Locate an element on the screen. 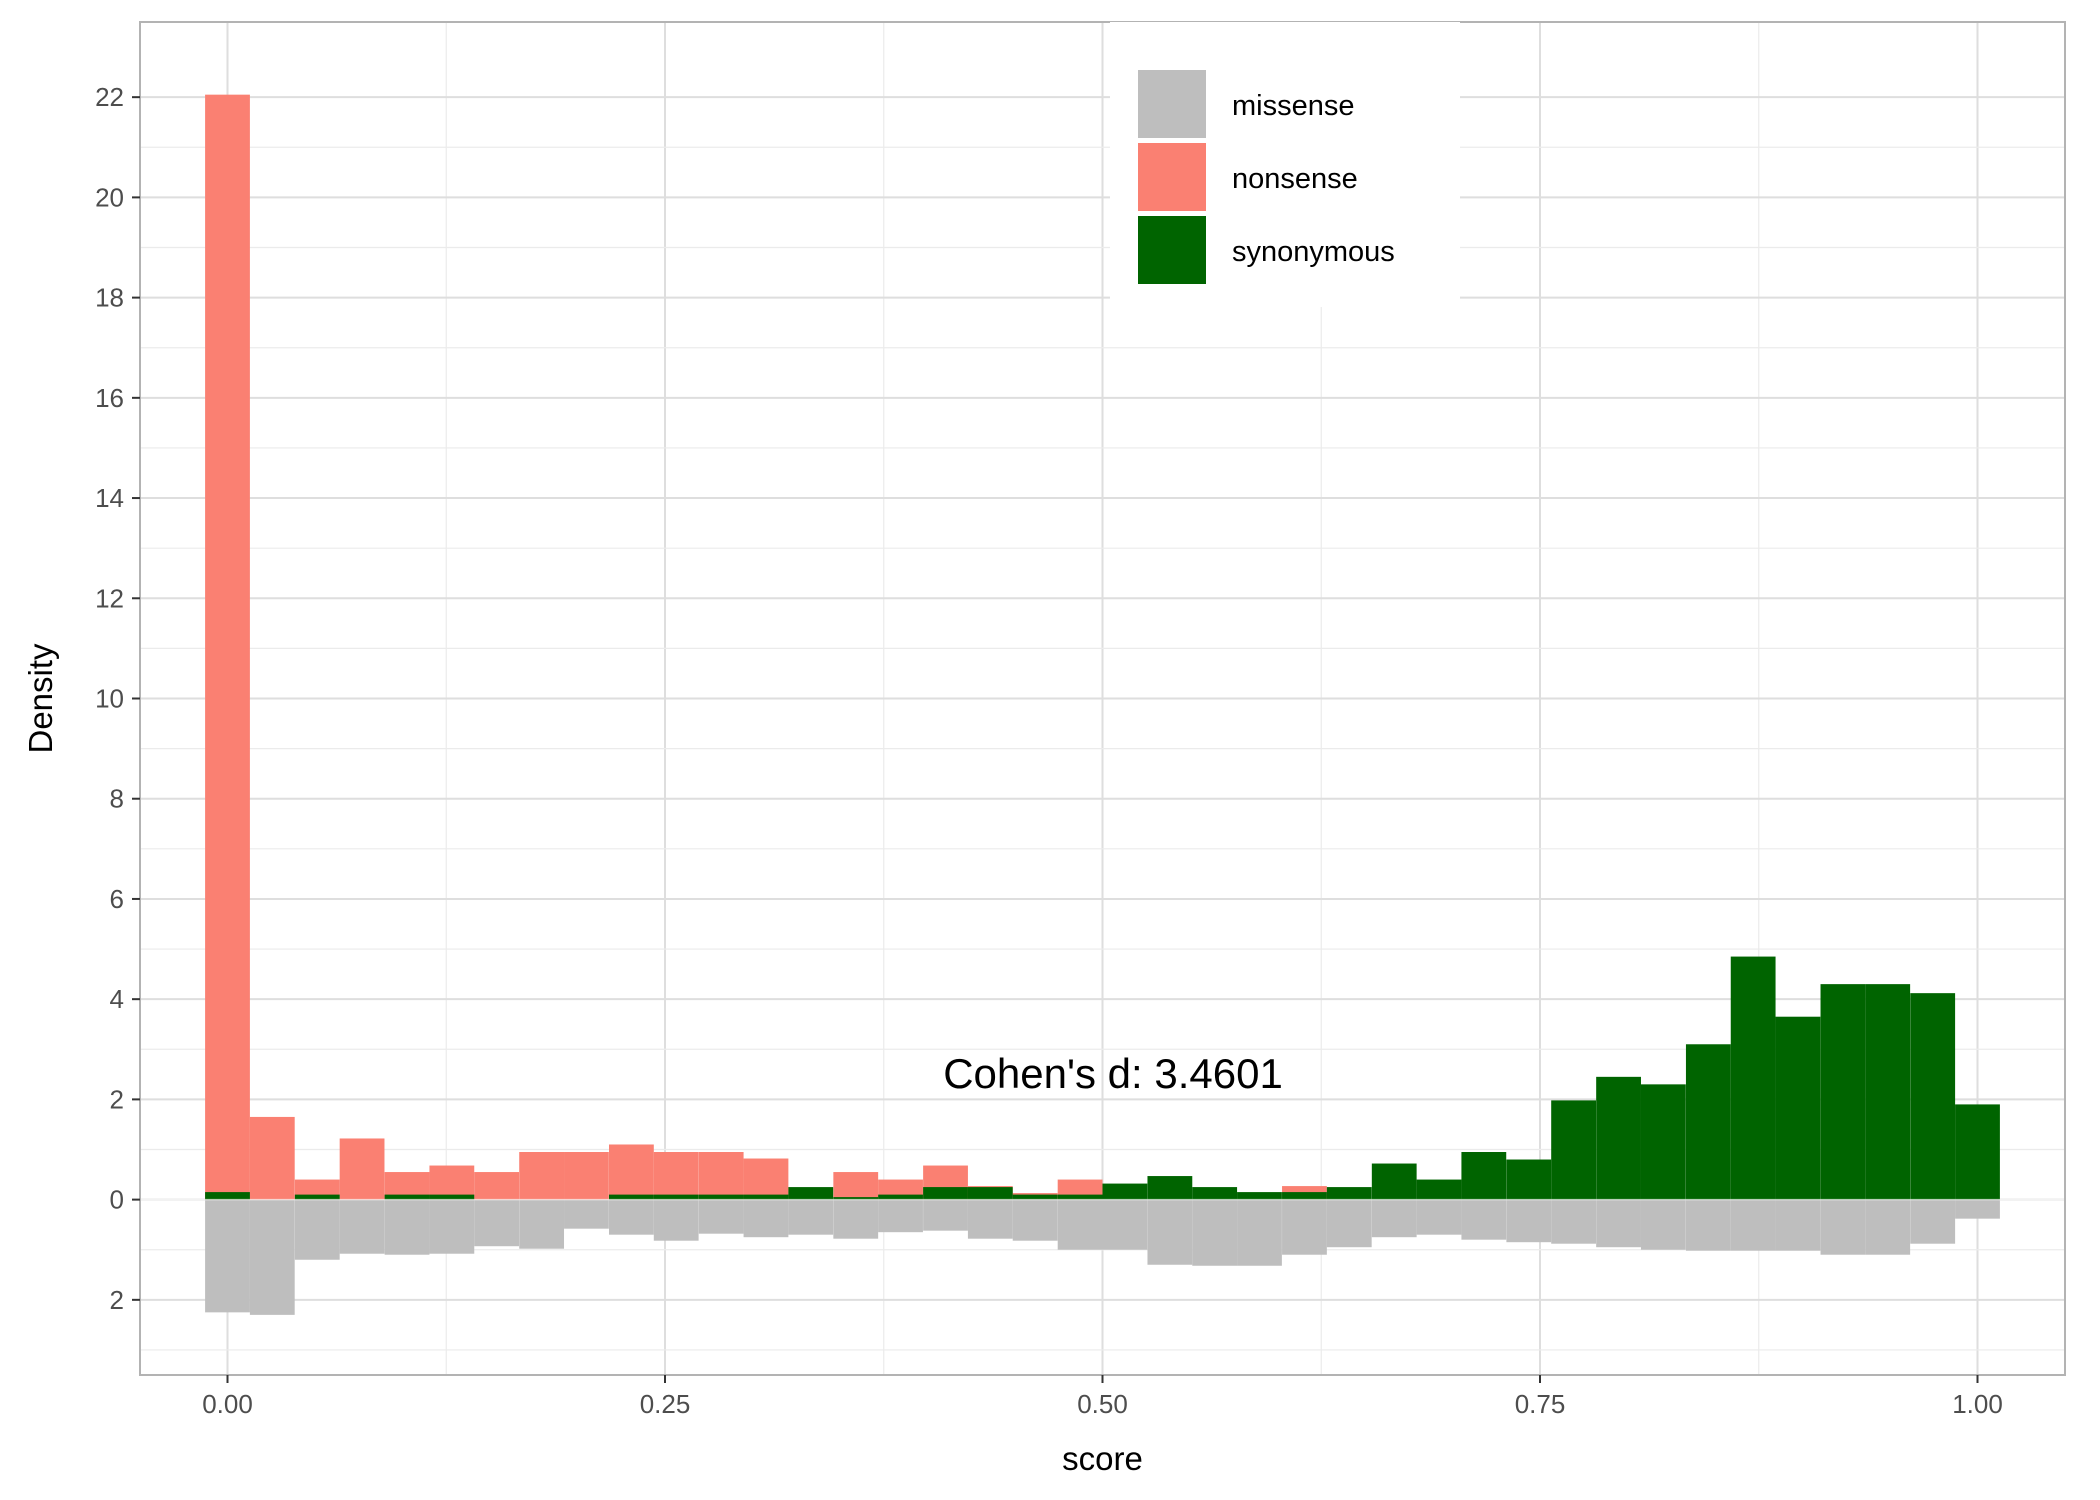  legend-key-nonsense is located at coordinates (1172, 177).